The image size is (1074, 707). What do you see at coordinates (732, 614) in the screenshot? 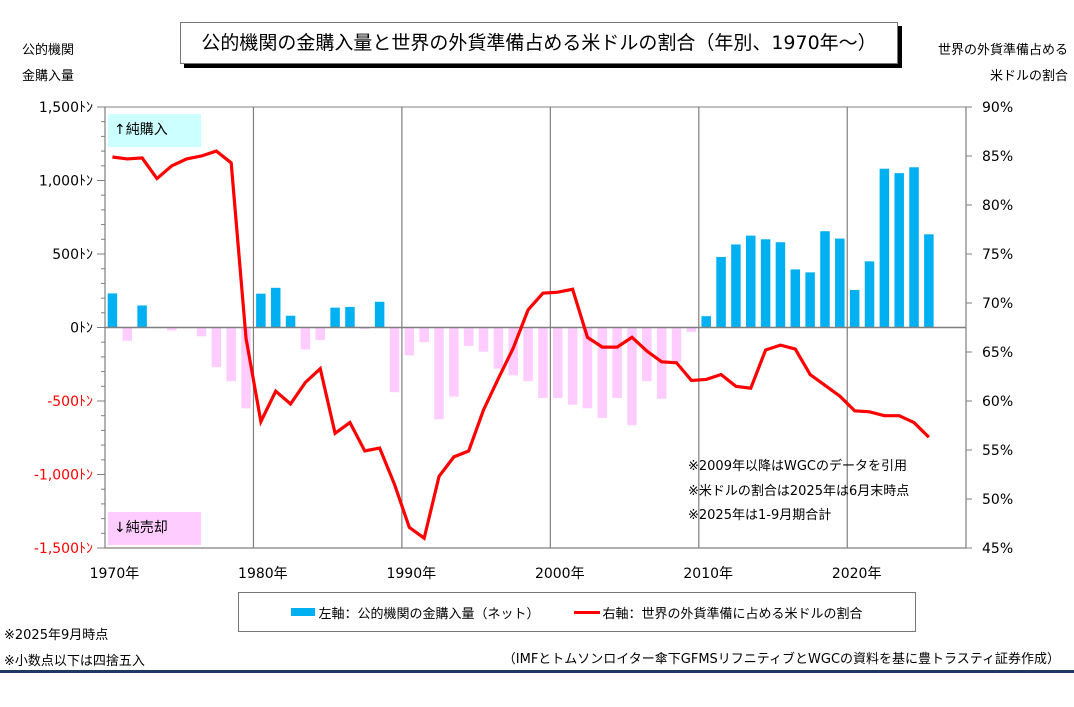
I see `legend-label: 右軸：世界の外貨準備に占める米ドルの割合` at bounding box center [732, 614].